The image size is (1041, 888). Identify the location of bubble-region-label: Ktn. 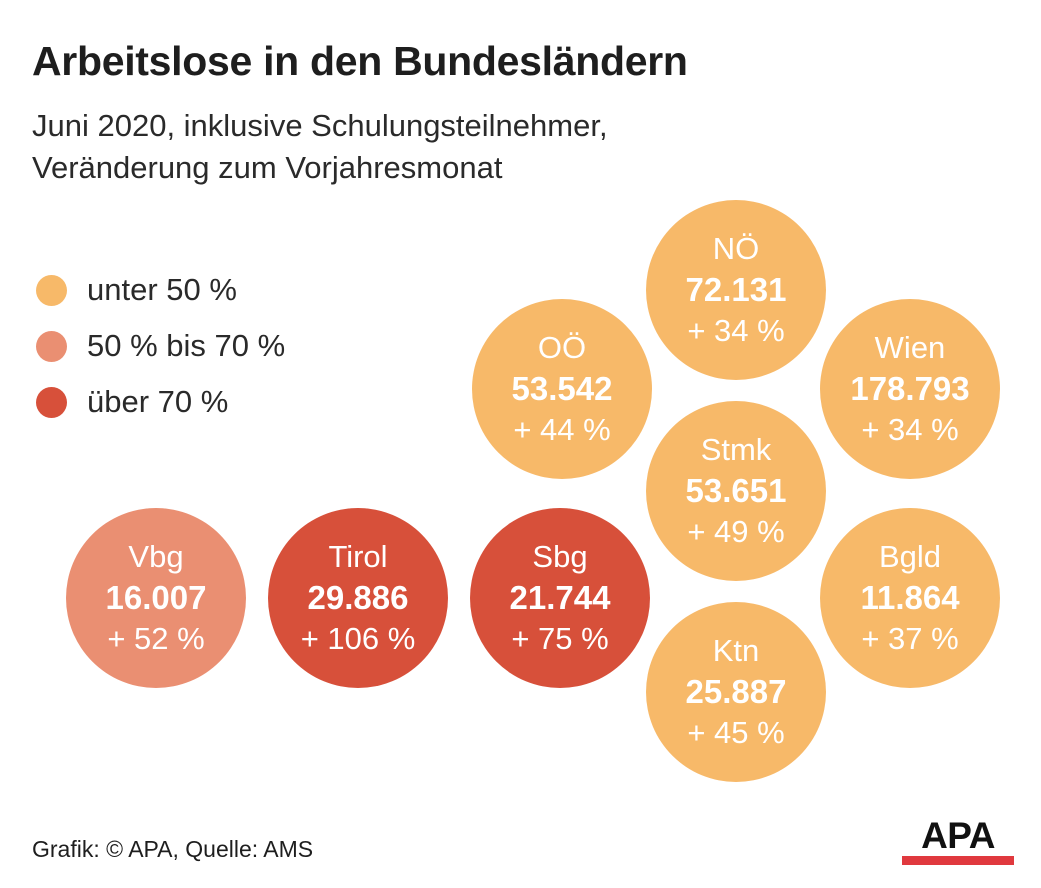
(736, 650).